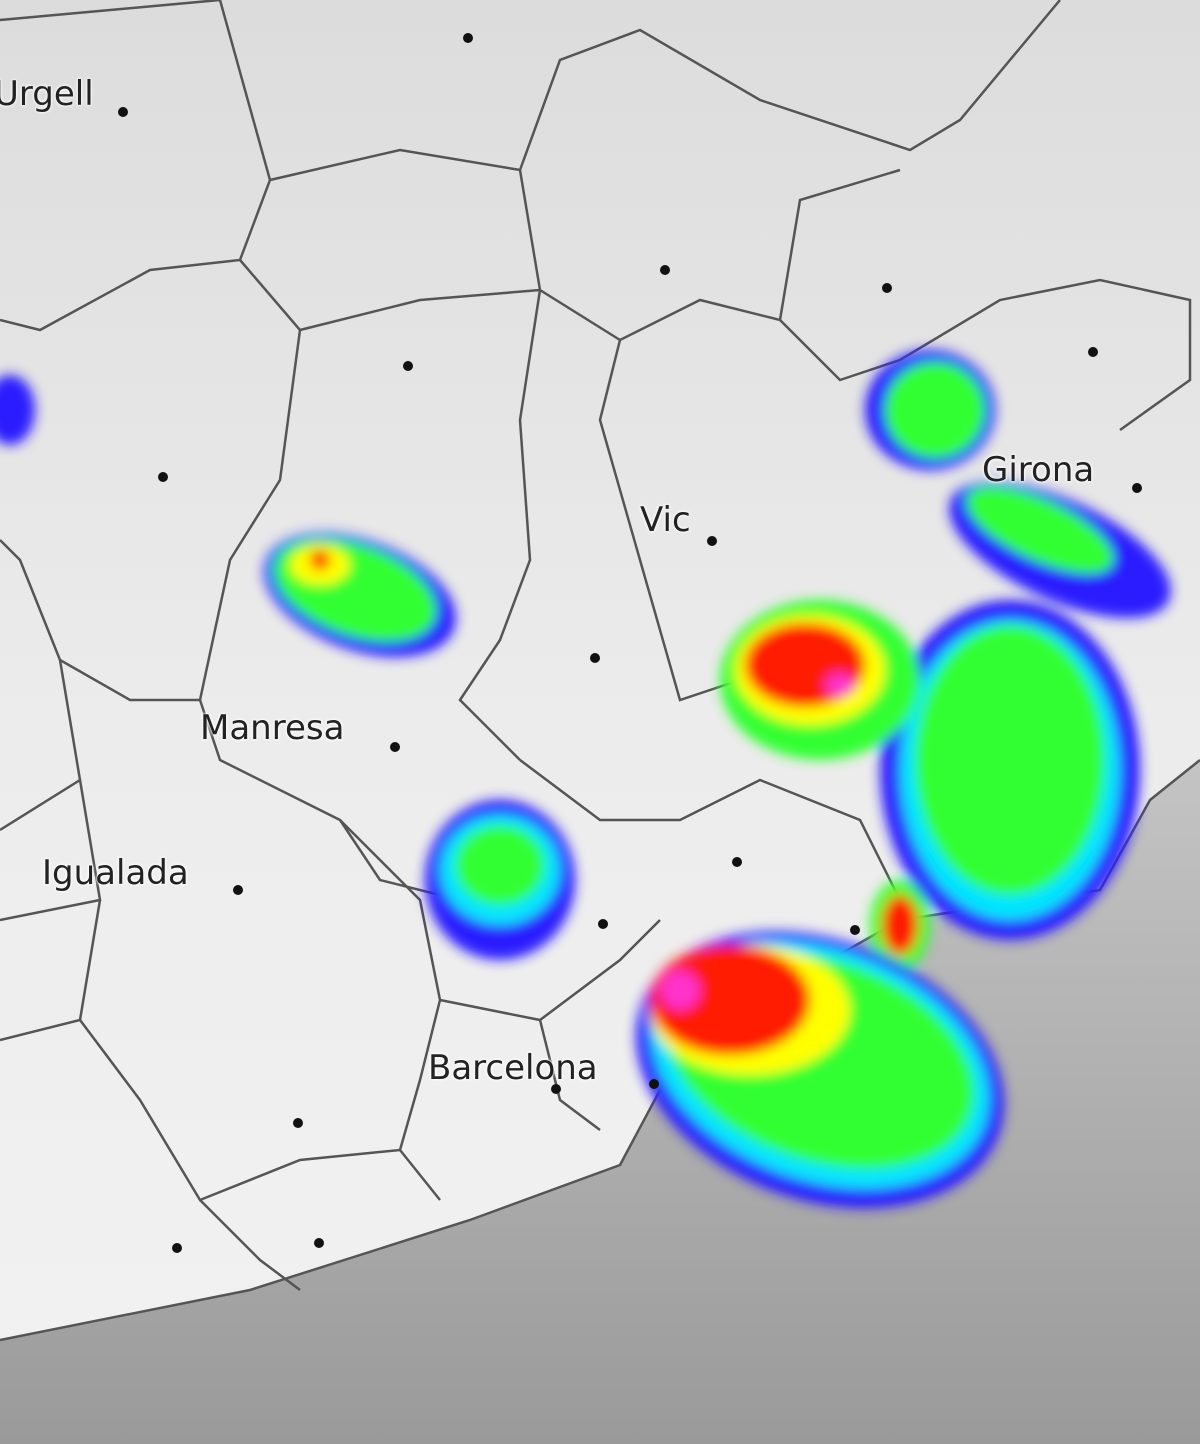  Describe the element at coordinates (115, 873) in the screenshot. I see `place-label-igualada: Igualada` at that location.